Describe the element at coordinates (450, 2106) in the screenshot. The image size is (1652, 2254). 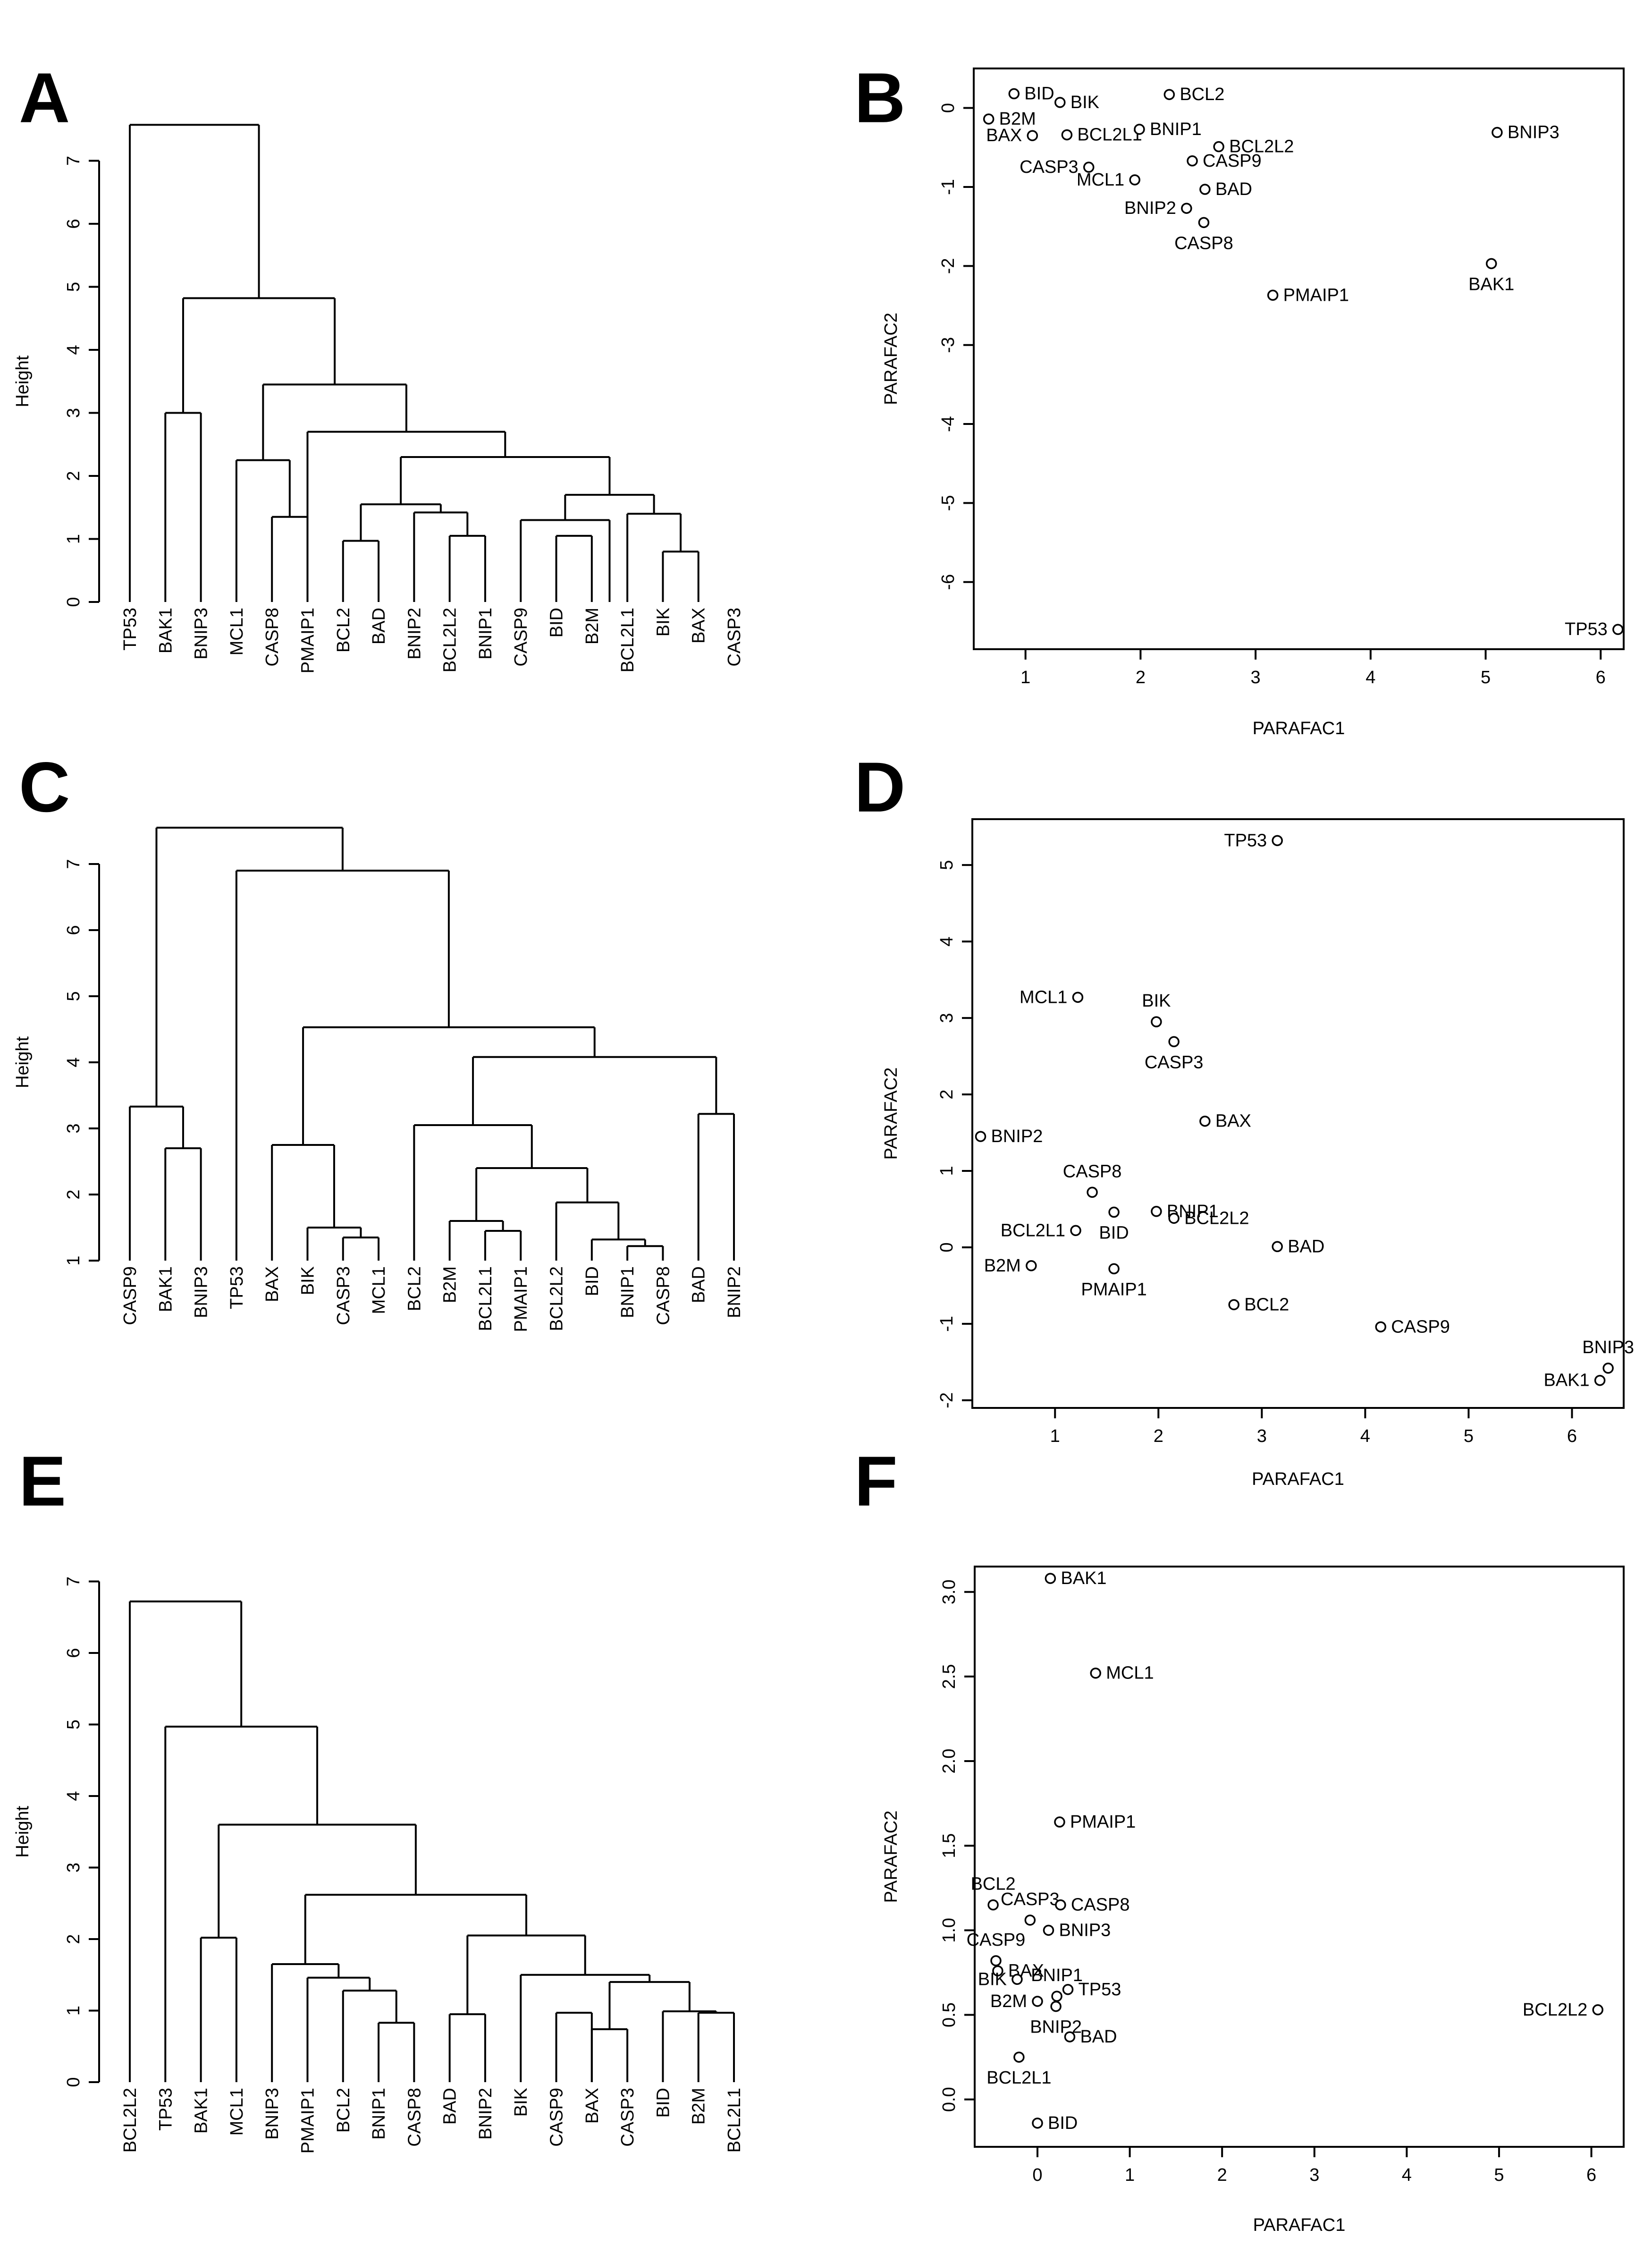
I see `leaf-label: BAD` at that location.